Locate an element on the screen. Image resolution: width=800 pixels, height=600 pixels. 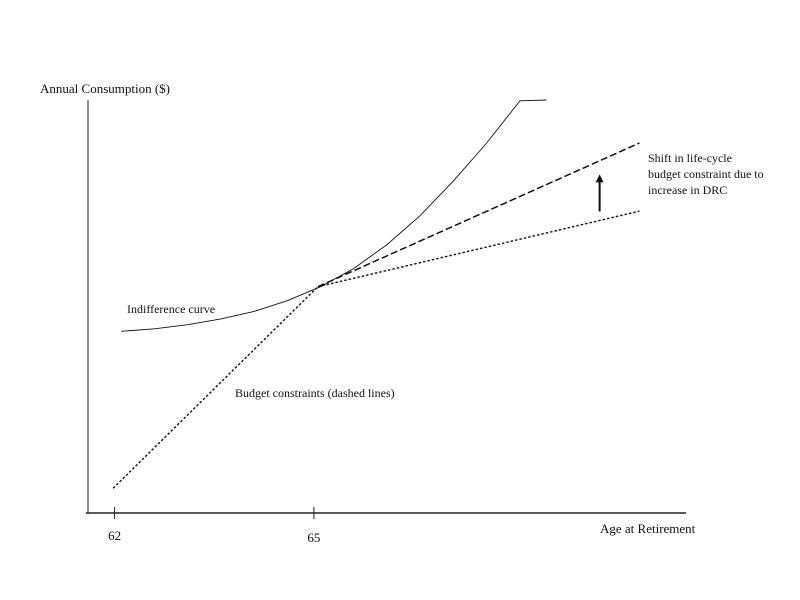
annotation-shift-line-1: Shift in life-cycle is located at coordinates (690, 158).